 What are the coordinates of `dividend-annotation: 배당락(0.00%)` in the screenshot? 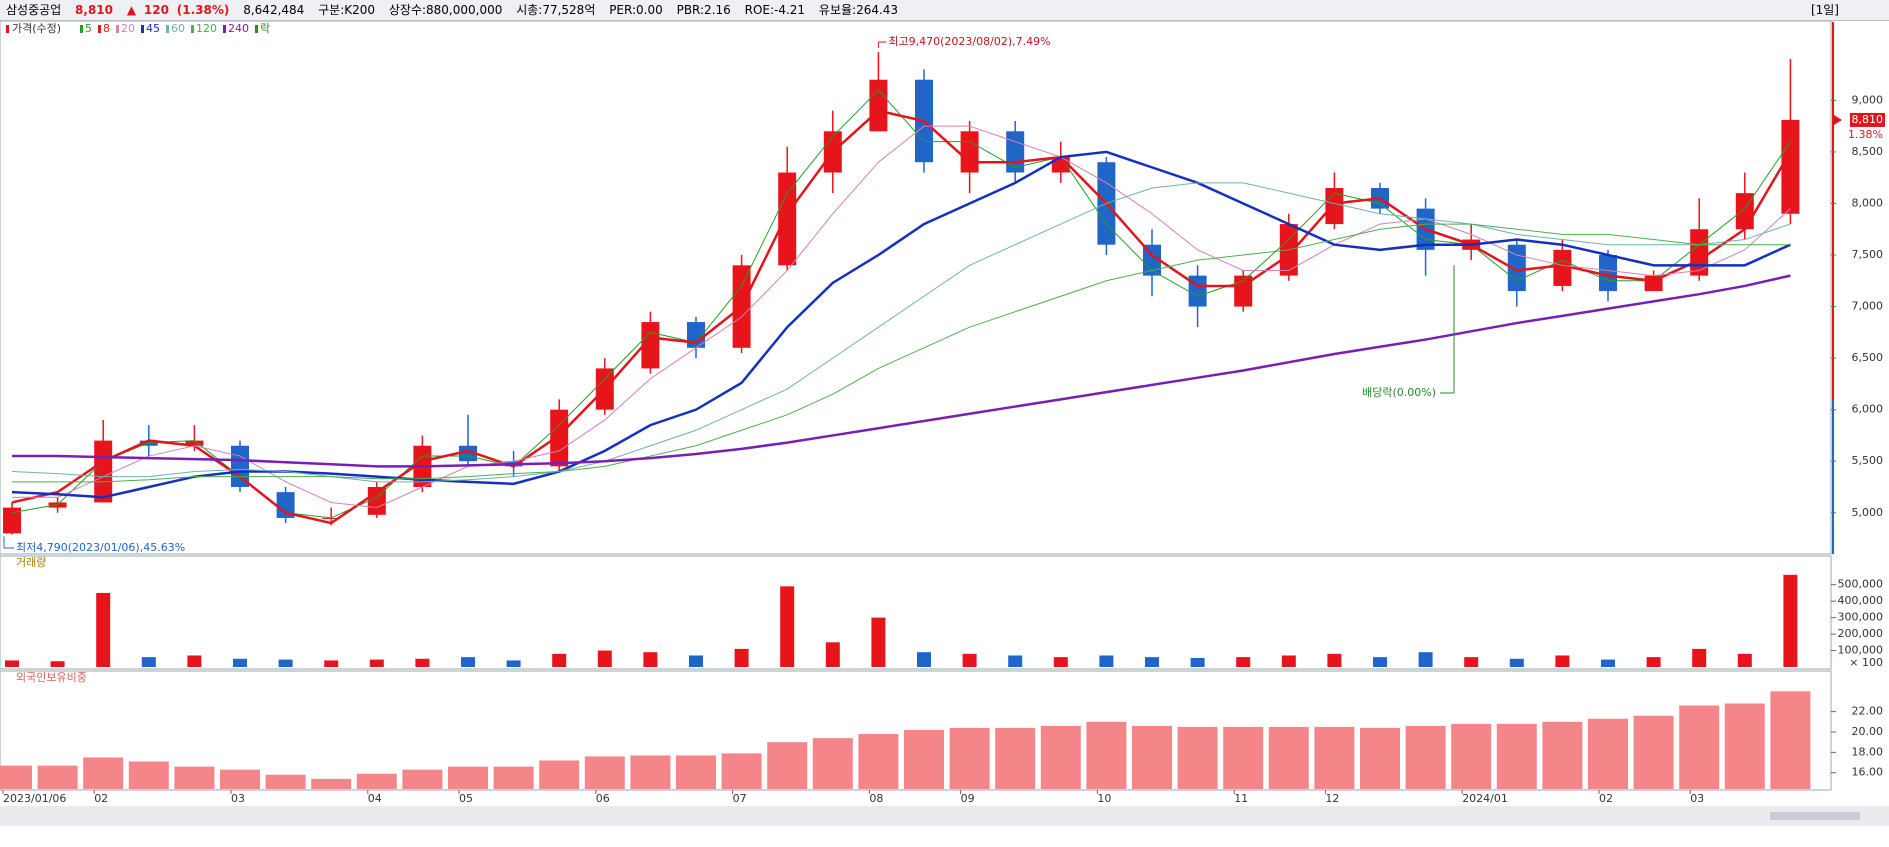 It's located at (1399, 392).